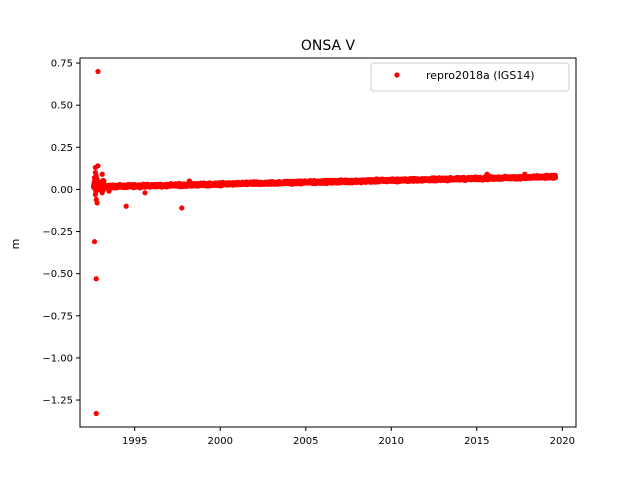  What do you see at coordinates (328, 46) in the screenshot?
I see `chart-title: ONSA V` at bounding box center [328, 46].